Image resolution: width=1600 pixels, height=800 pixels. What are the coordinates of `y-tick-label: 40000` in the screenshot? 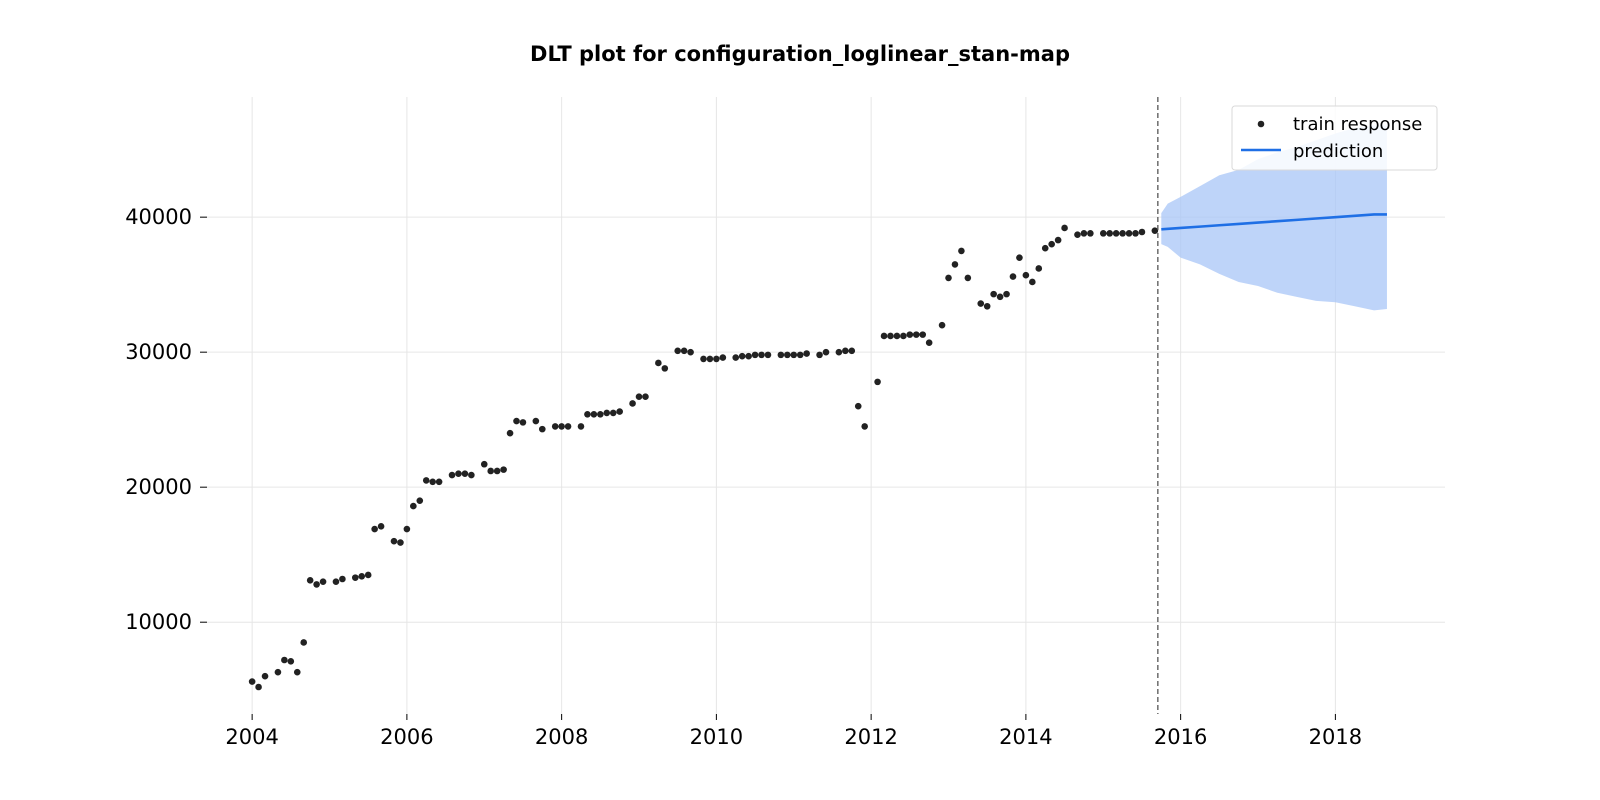 It's located at (158, 217).